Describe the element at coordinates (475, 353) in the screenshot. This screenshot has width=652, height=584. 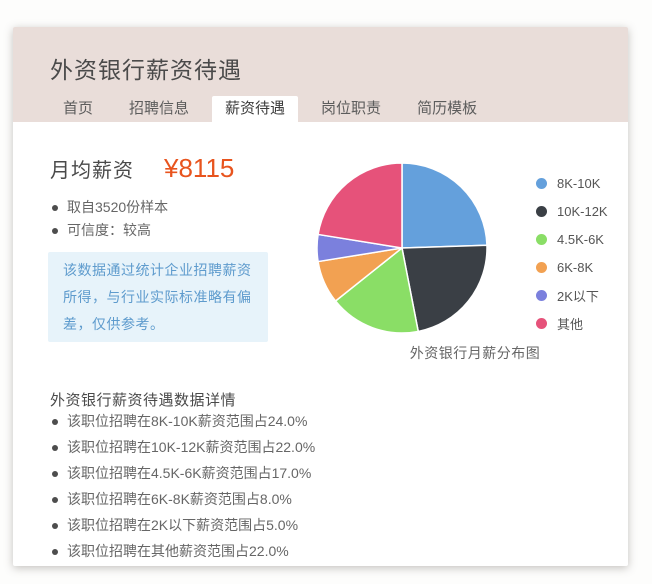
I see `pie-chart-caption: 外资银行月薪分布图` at that location.